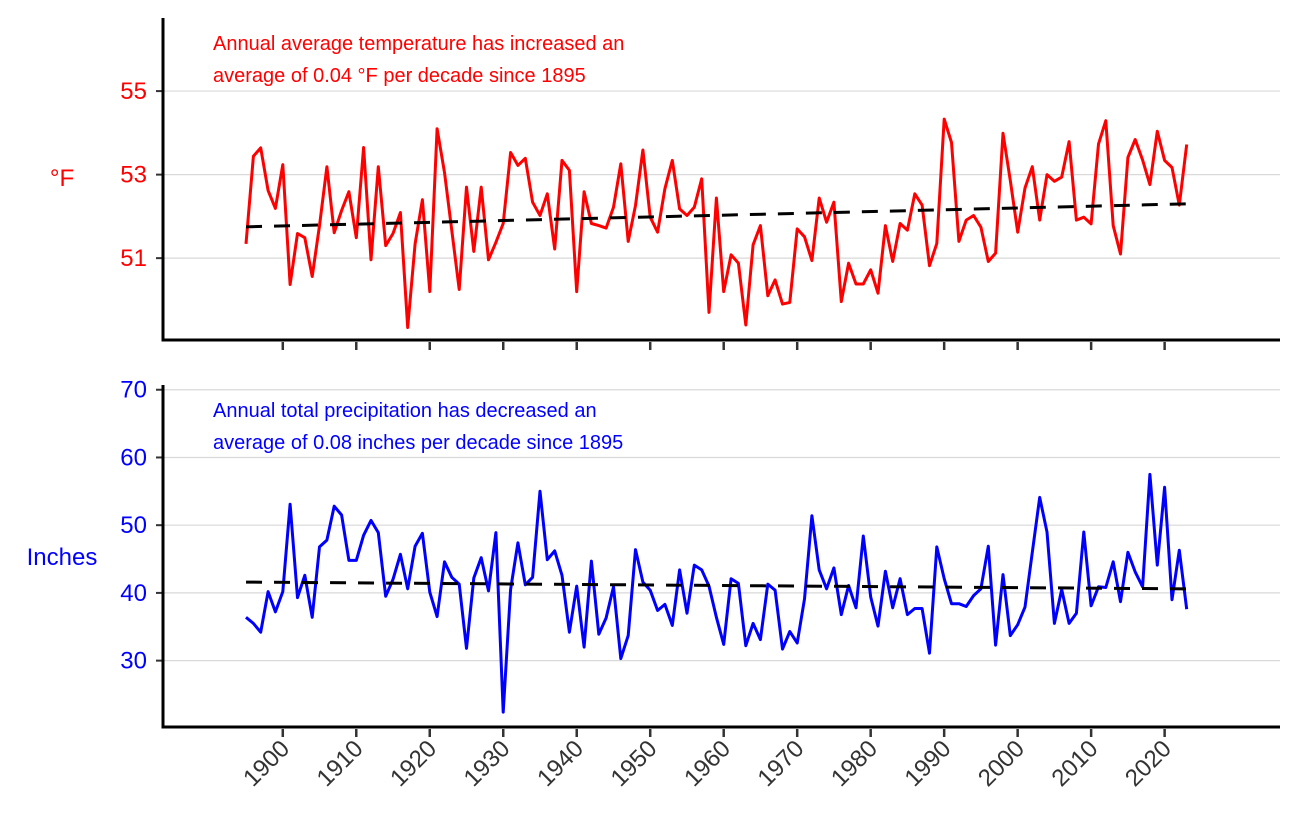 This screenshot has width=1300, height=827. I want to click on y-tick-label: 70, so click(133, 390).